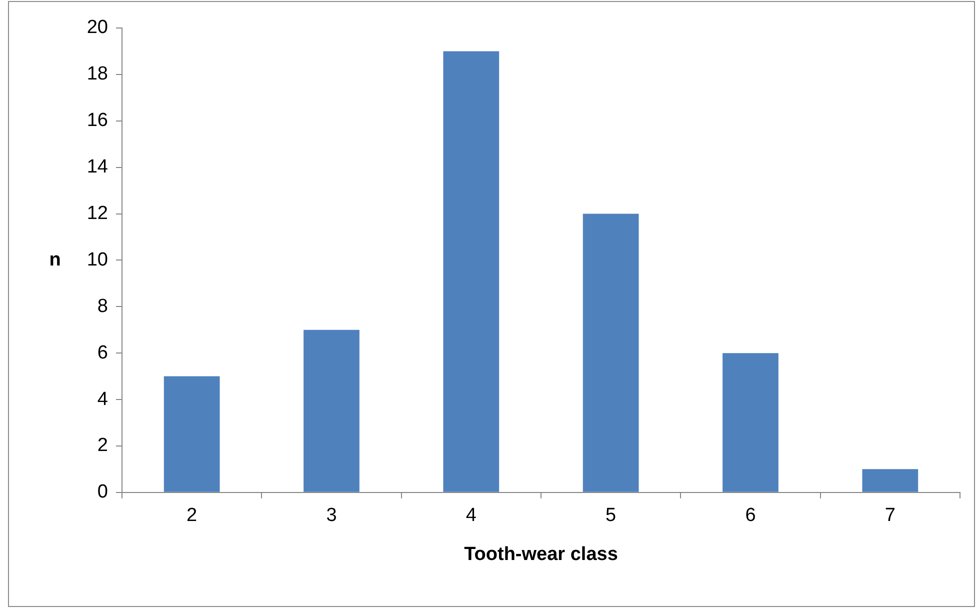 The height and width of the screenshot is (610, 978). I want to click on x-tick-label: 4, so click(471, 515).